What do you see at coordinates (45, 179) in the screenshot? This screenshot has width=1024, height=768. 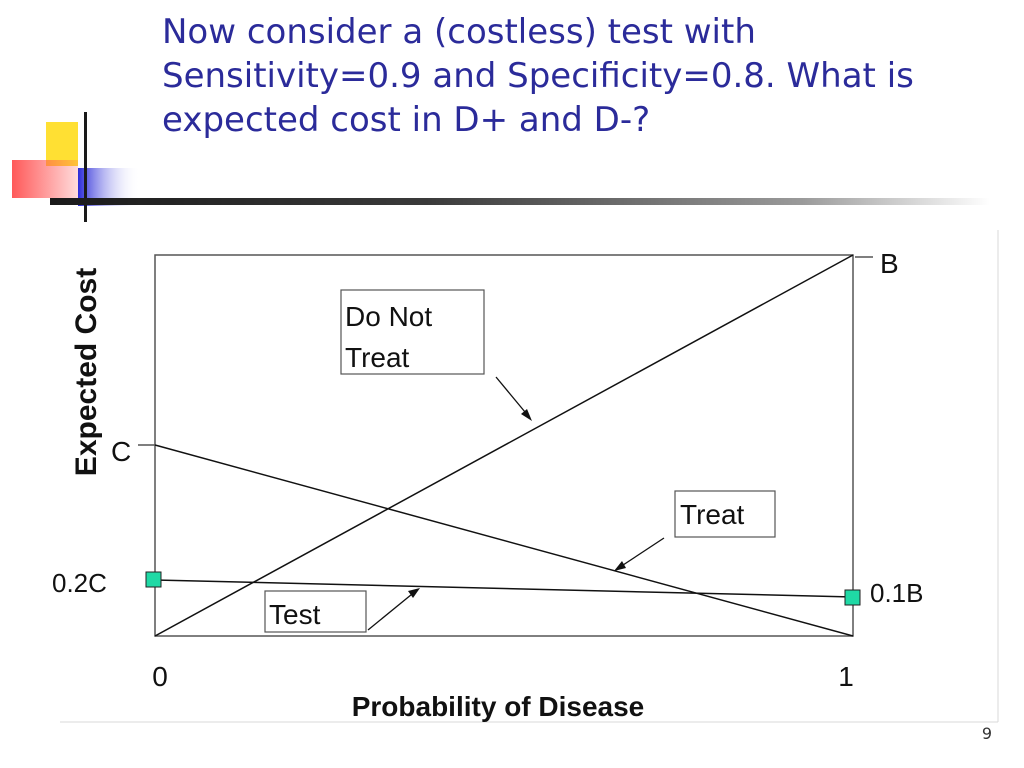 I see `logo-red-square` at bounding box center [45, 179].